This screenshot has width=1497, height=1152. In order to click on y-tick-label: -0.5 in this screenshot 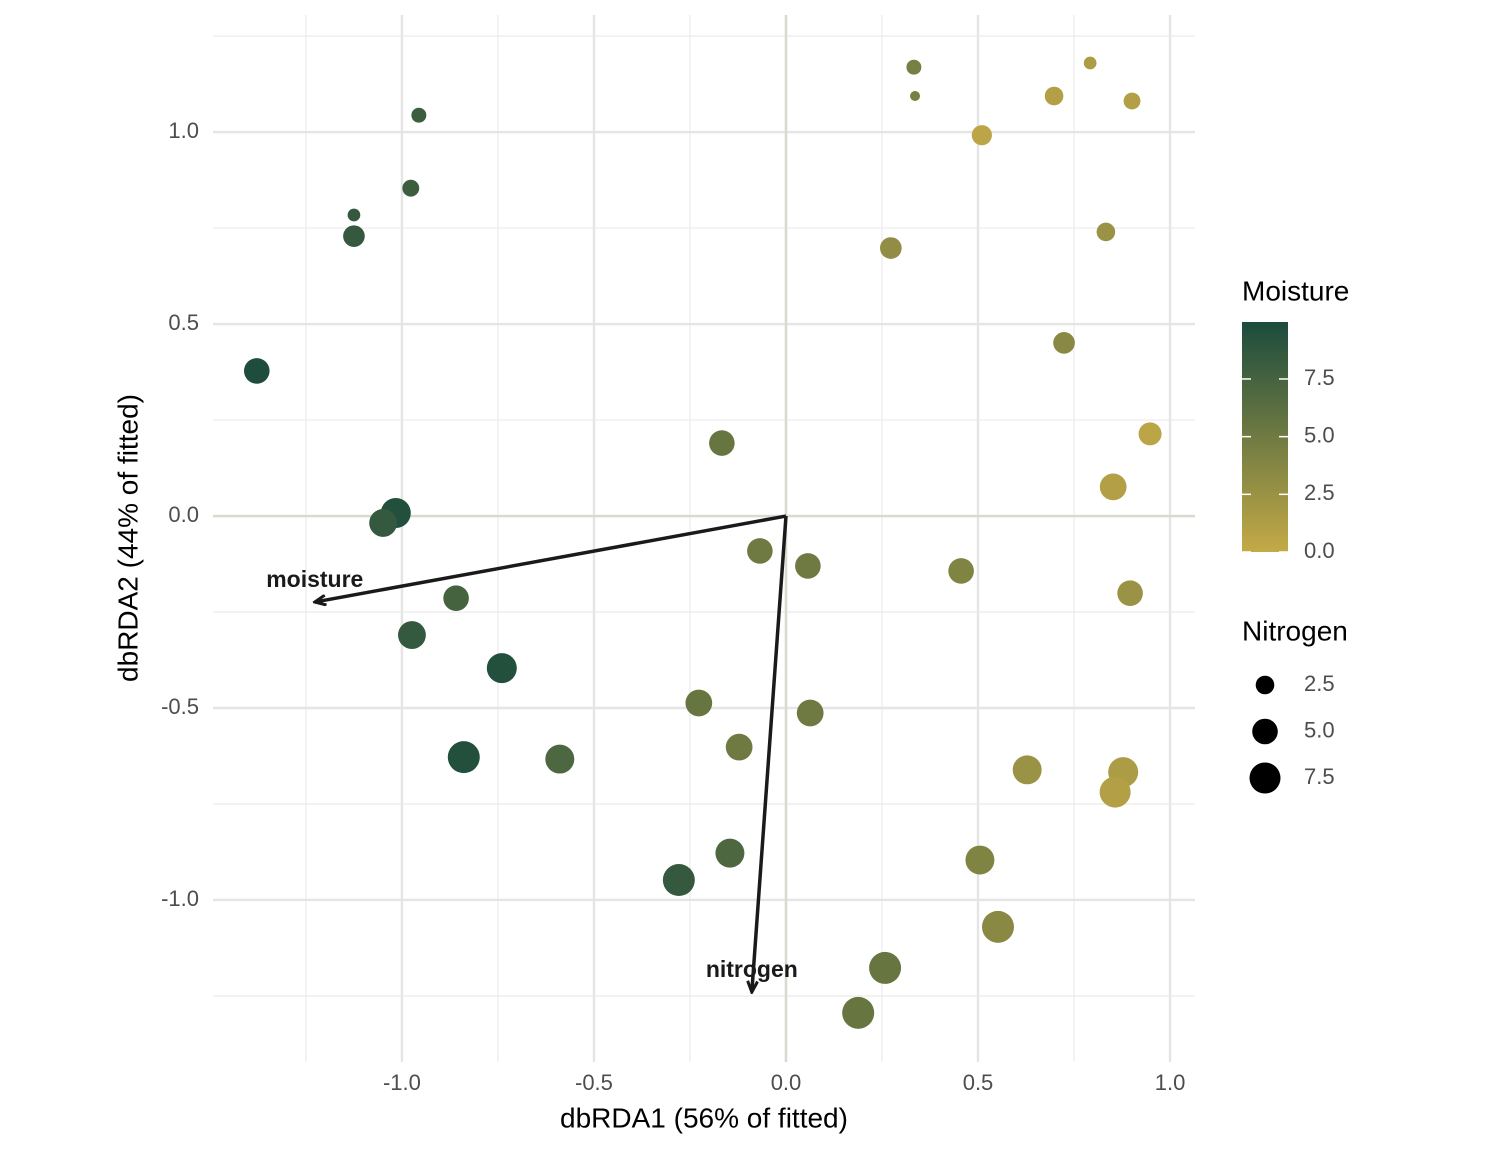, I will do `click(180, 706)`.